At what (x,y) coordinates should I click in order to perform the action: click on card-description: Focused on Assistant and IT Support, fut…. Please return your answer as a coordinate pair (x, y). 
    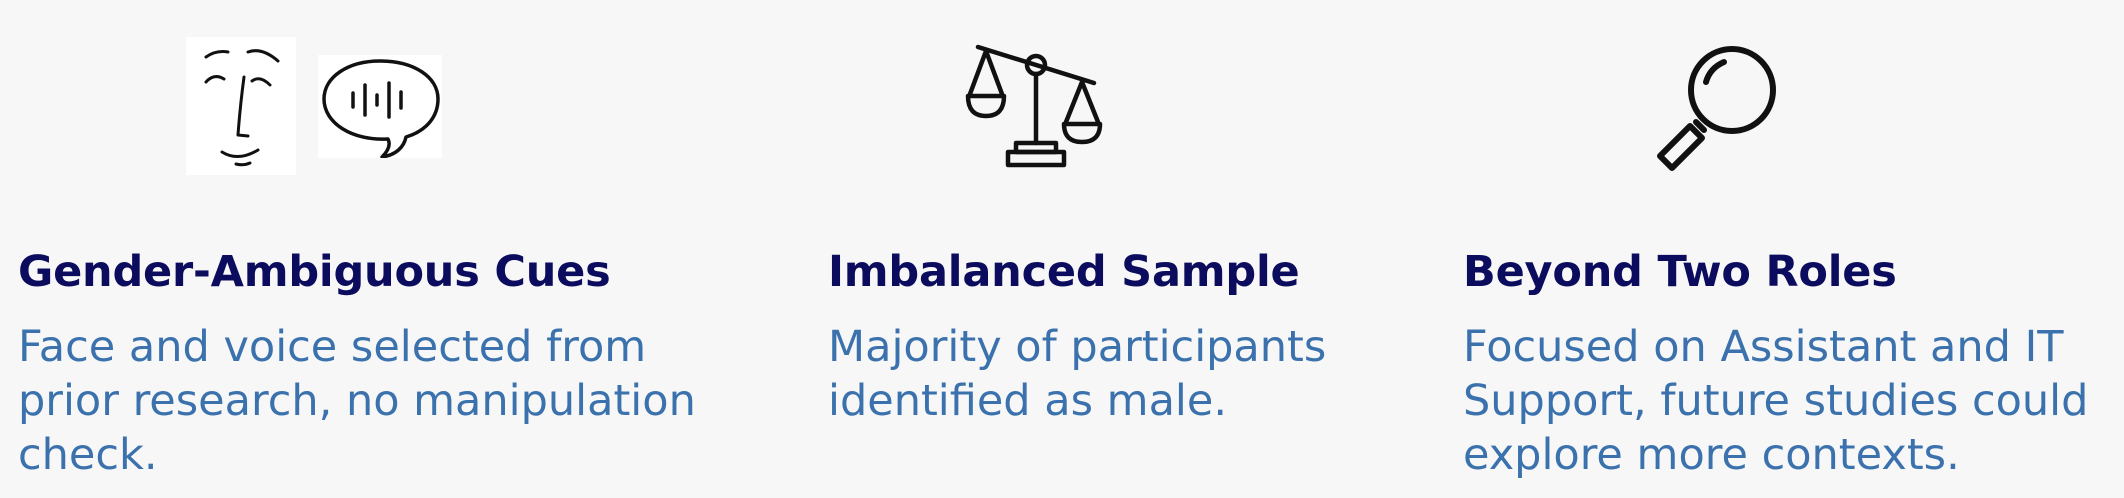
    Looking at the image, I should click on (1776, 401).